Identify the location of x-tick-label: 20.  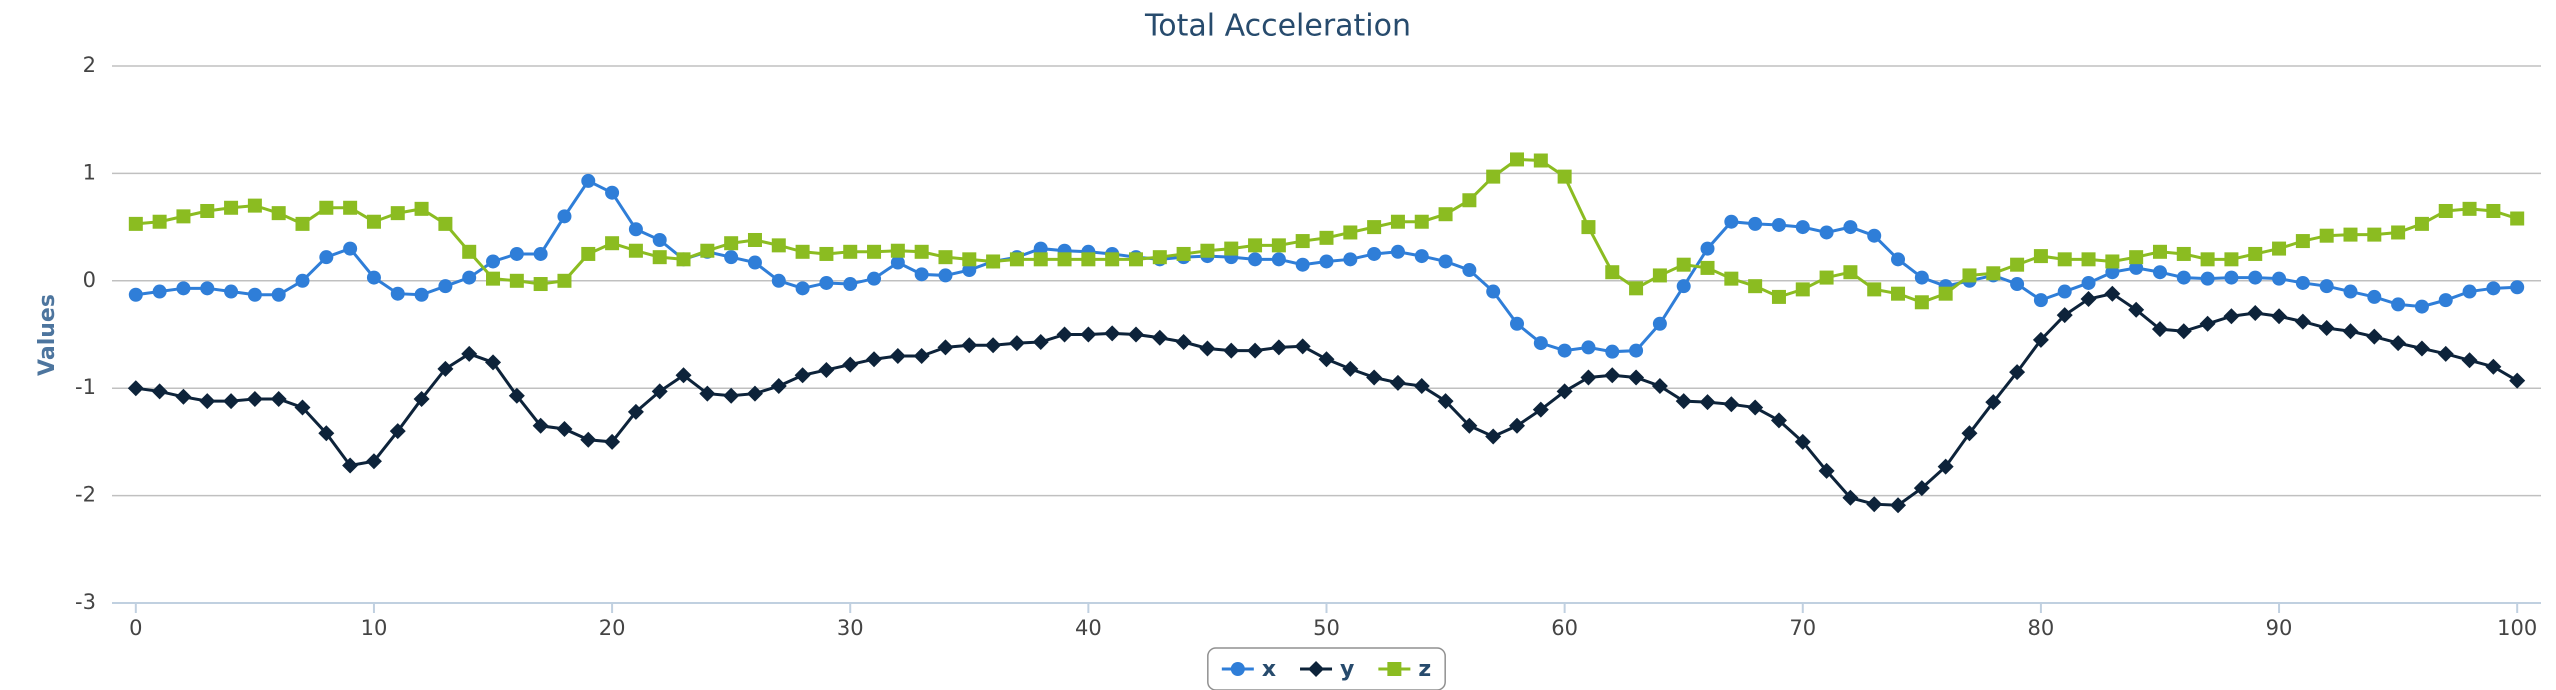
(612, 628).